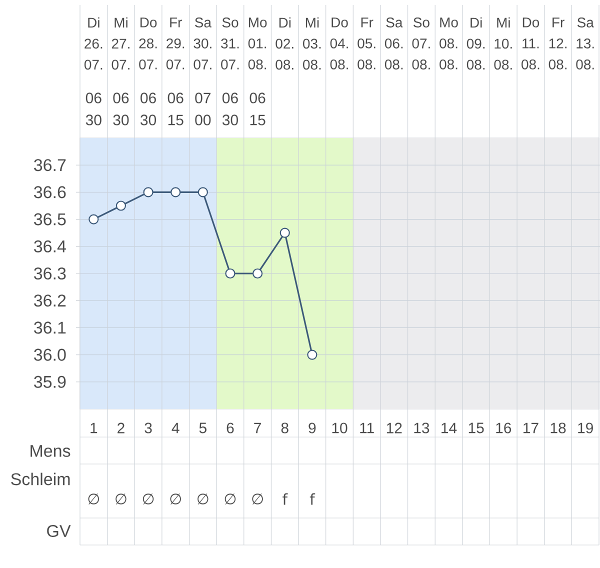 This screenshot has width=600, height=568. I want to click on x-tick-label: 5, so click(202, 428).